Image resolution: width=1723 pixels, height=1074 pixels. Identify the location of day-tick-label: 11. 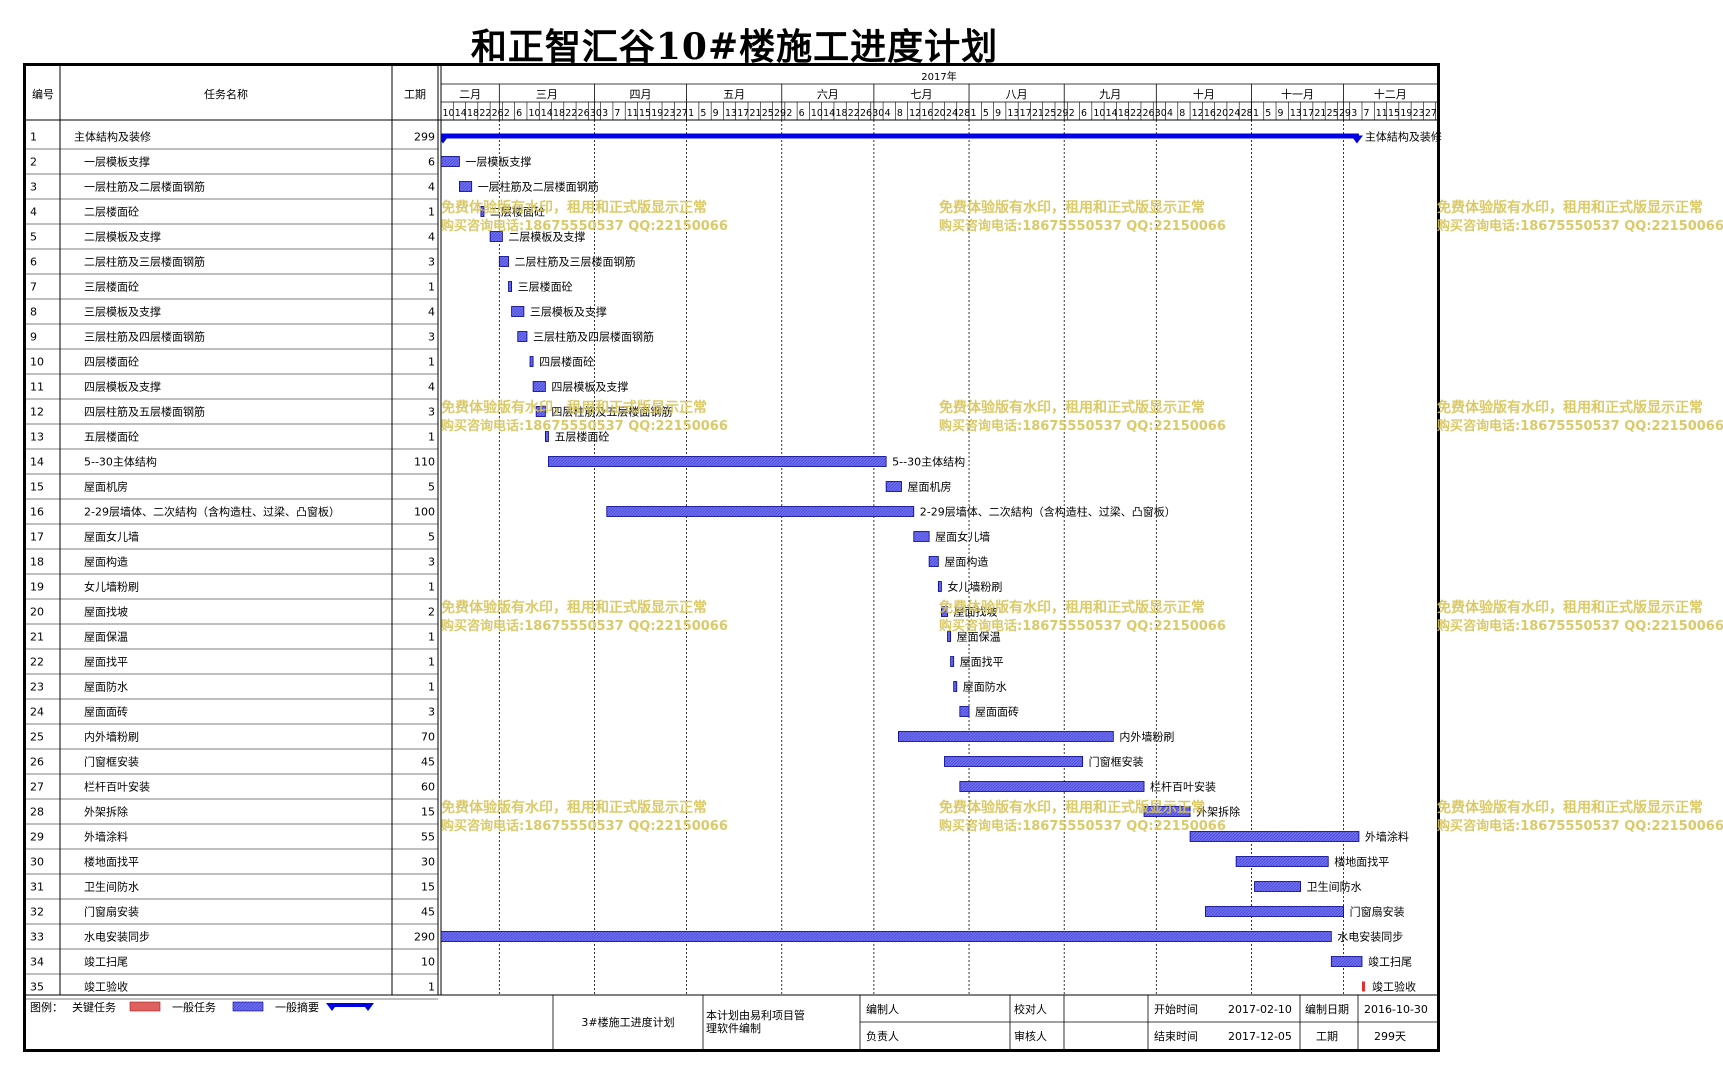
(1382, 113).